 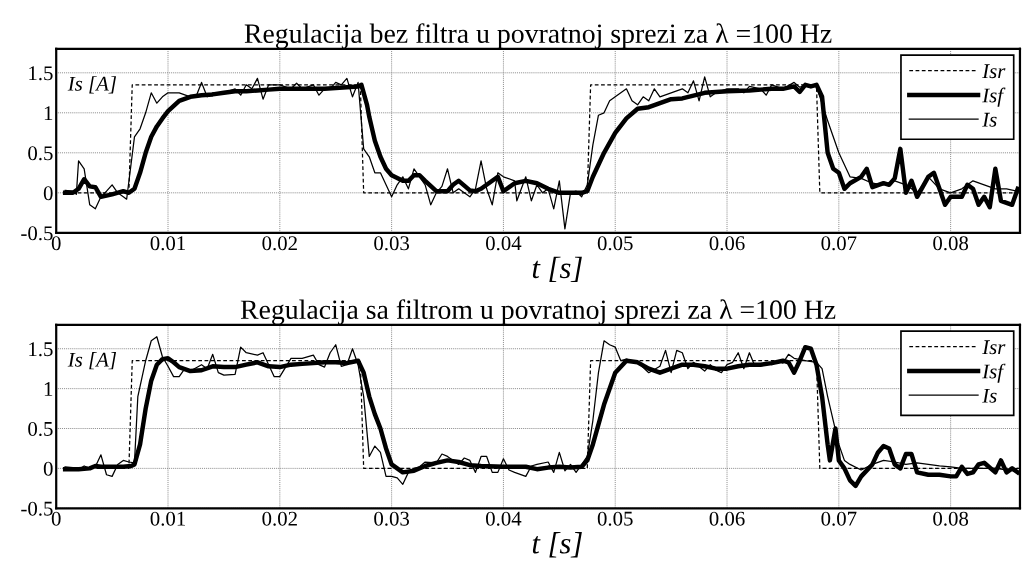 I want to click on chart-title: Regulacija sa filtrom u povratnoj sprezi za λ =100 Hz, so click(x=538, y=312).